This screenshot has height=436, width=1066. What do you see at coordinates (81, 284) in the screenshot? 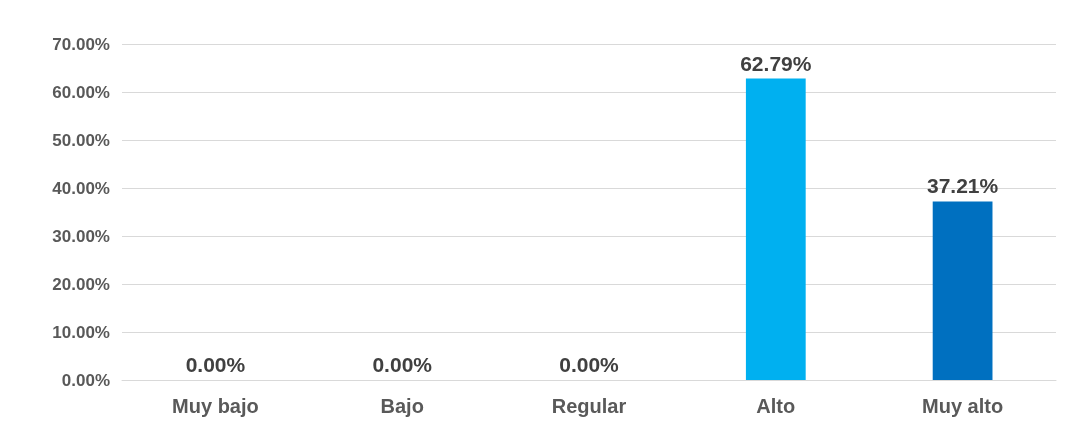
I see `y-tick-label: 20.00%` at bounding box center [81, 284].